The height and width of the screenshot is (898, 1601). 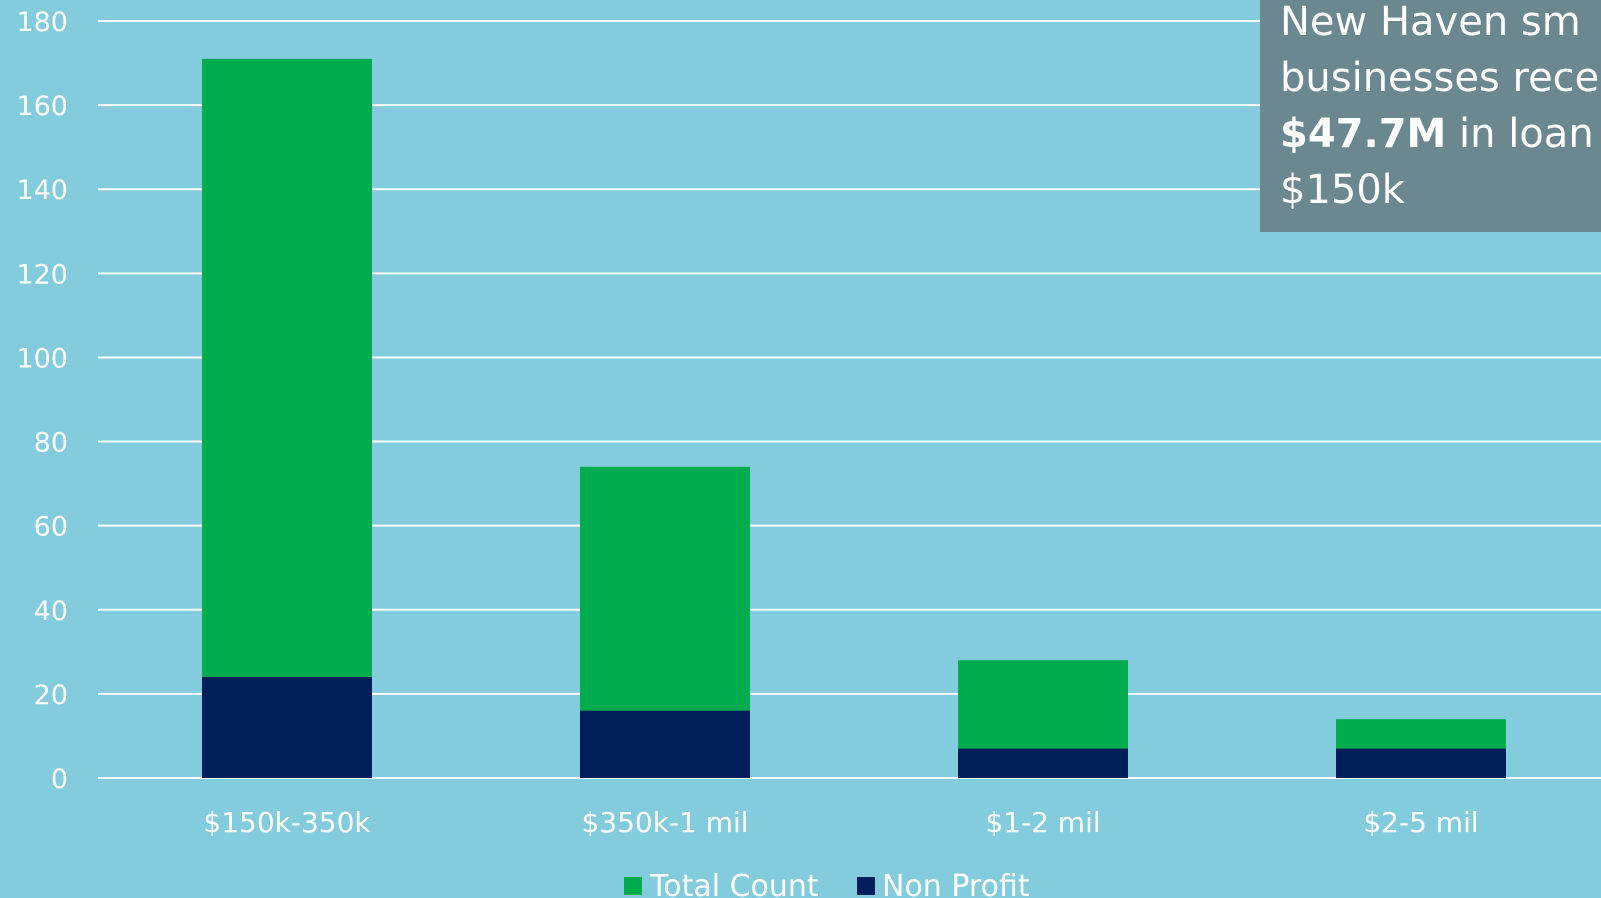 I want to click on x-tick-label: $350k-1 mil, so click(x=664, y=822).